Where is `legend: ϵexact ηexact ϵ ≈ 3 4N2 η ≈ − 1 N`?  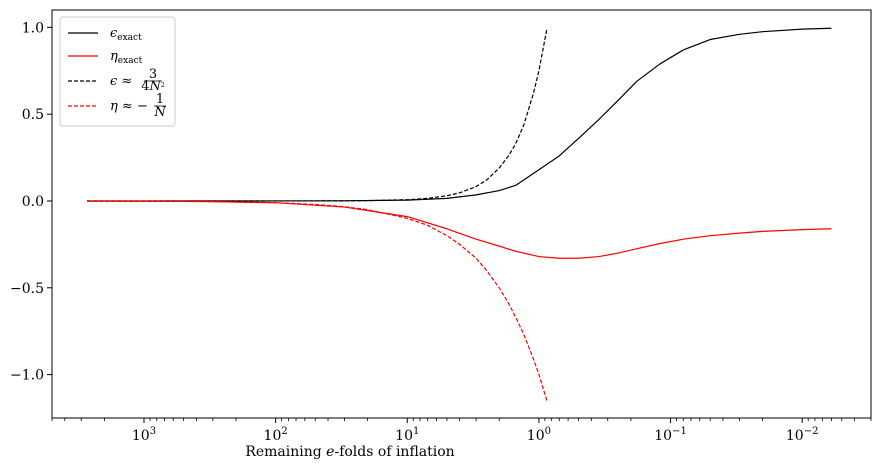
legend: ϵexact ηexact ϵ ≈ 3 4N2 η ≈ − 1 N is located at coordinates (117, 71).